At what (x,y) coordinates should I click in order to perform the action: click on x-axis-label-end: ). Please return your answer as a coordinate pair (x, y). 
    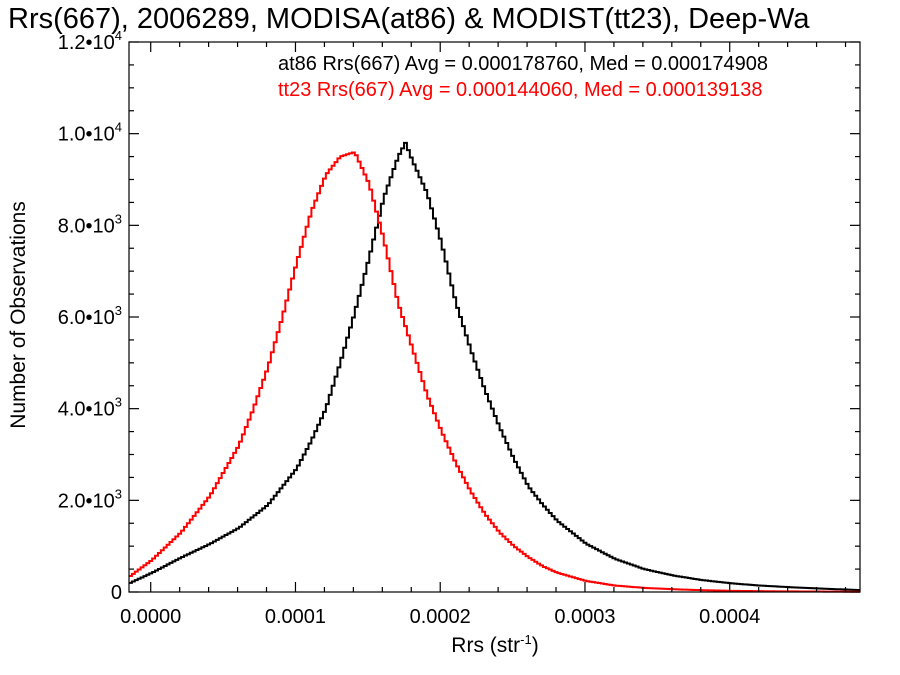
    Looking at the image, I should click on (535, 645).